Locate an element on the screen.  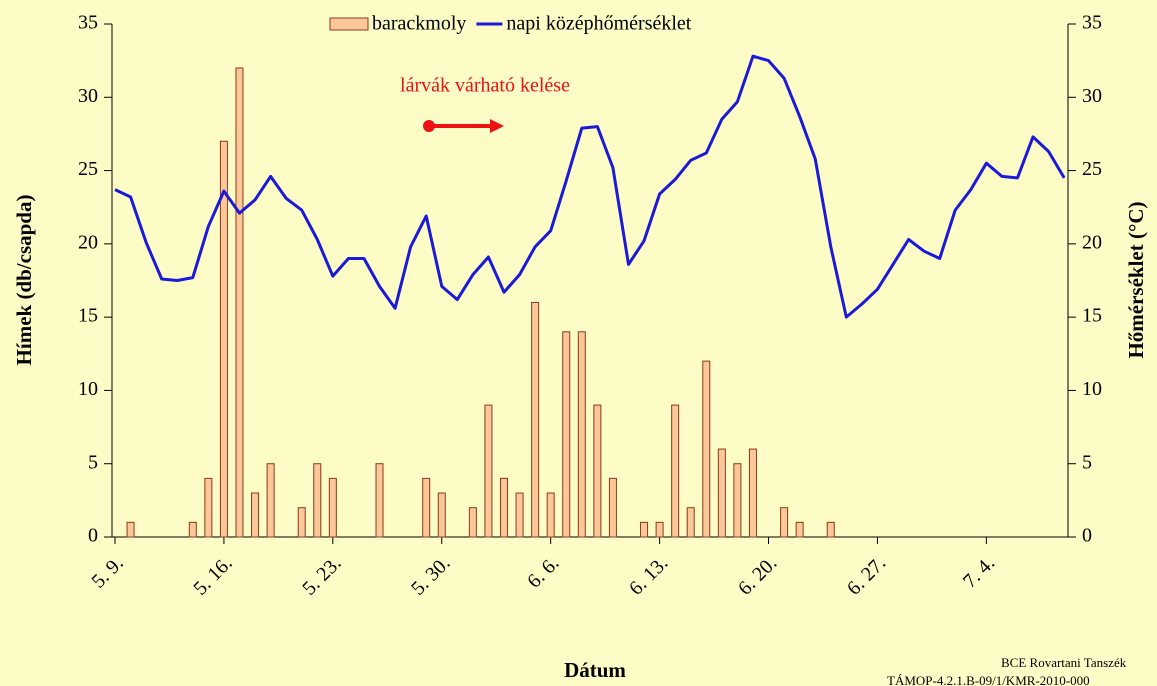
legend-swatch is located at coordinates (349, 24).